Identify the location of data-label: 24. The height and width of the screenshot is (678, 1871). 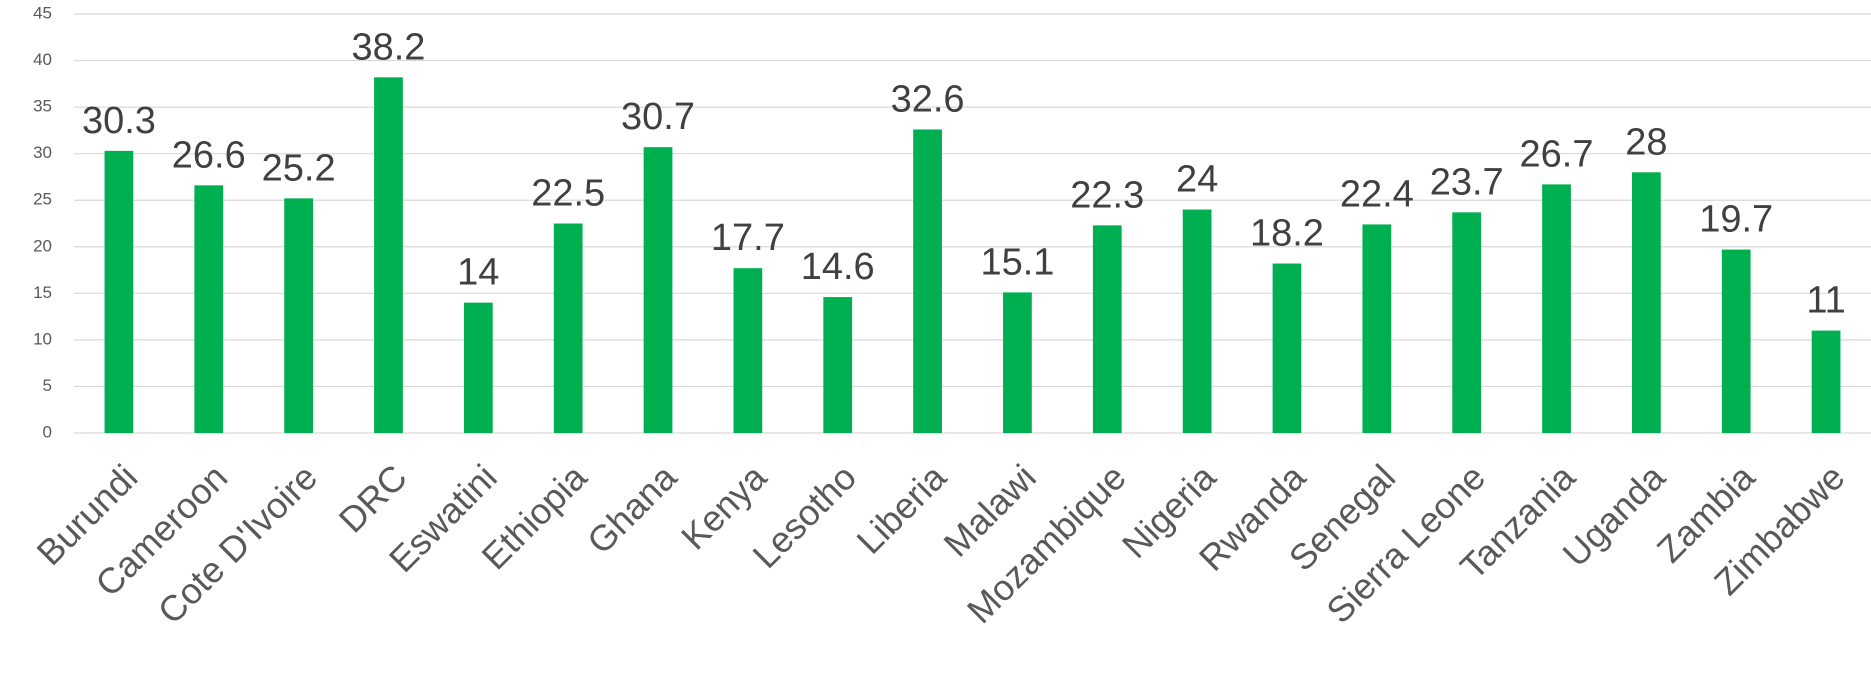
(1197, 180).